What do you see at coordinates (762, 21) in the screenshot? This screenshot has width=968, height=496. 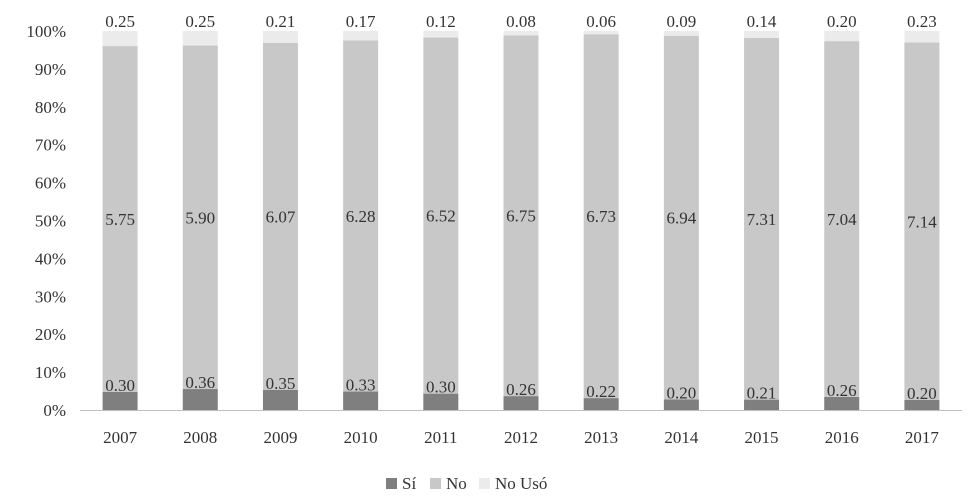 I see `data-label: 0.14` at bounding box center [762, 21].